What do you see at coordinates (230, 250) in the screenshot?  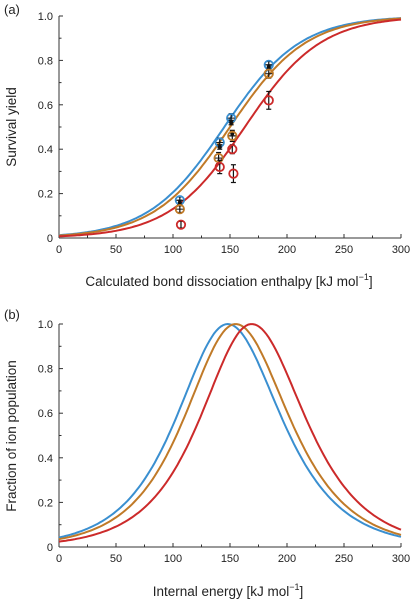 I see `panel-a-x-tick-label: 150` at bounding box center [230, 250].